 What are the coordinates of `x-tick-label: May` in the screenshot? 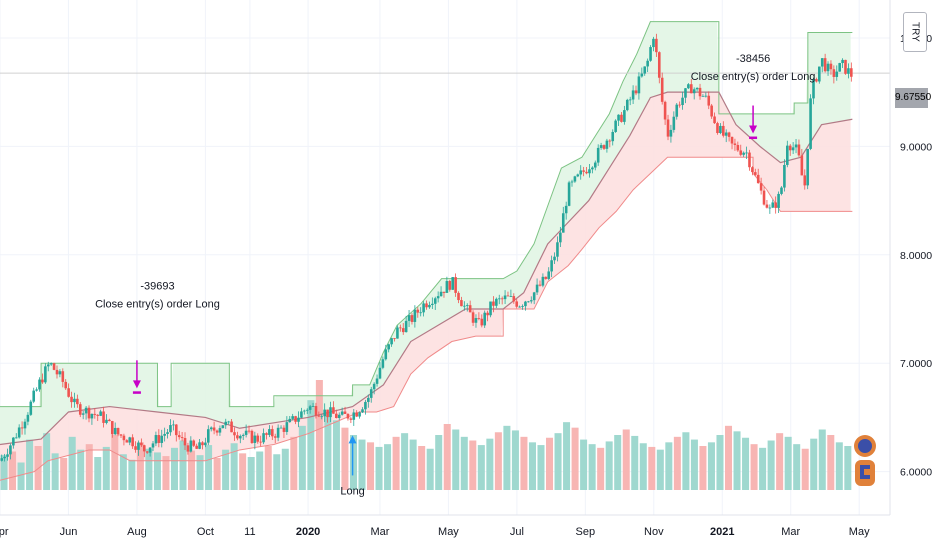 It's located at (448, 532).